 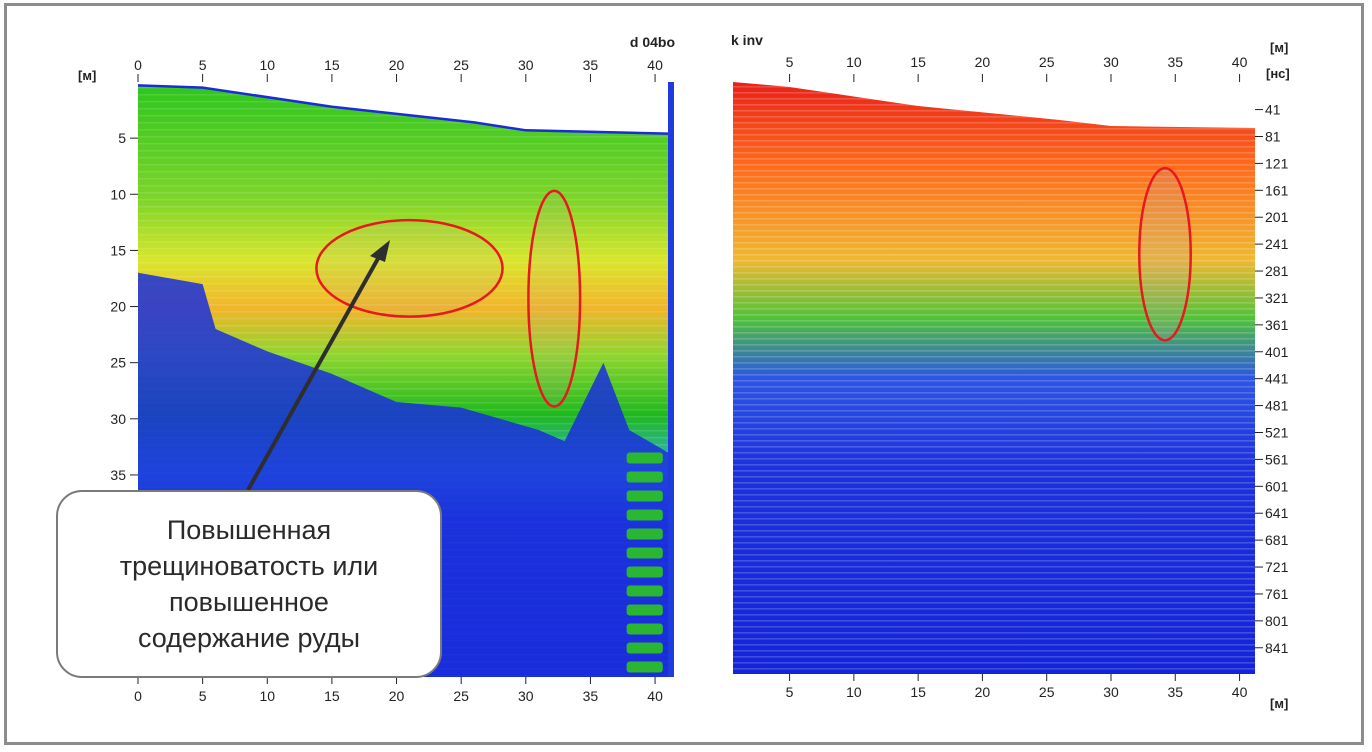 What do you see at coordinates (1277, 594) in the screenshot?
I see `right-y-tick-label: 761` at bounding box center [1277, 594].